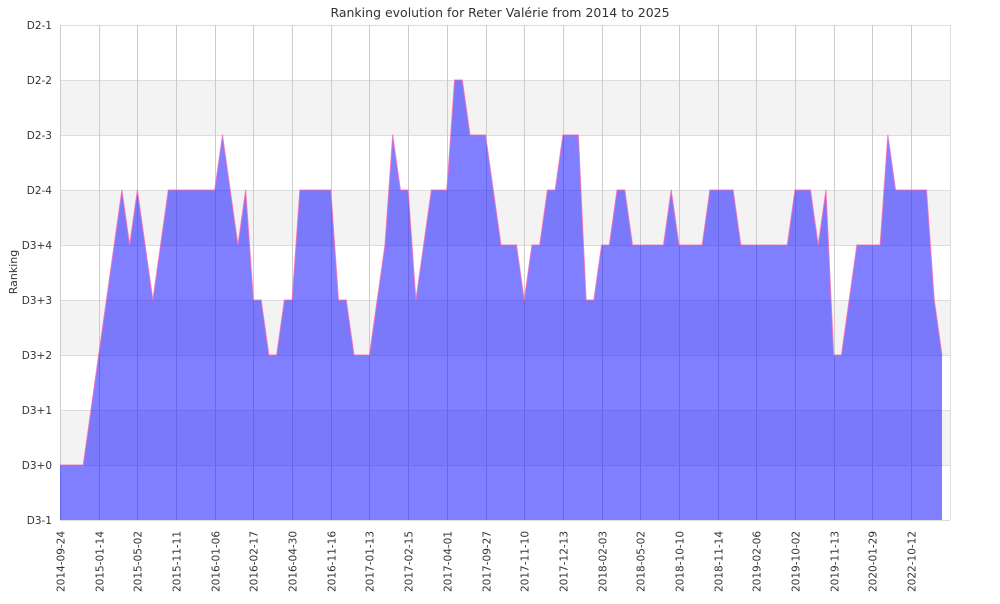  I want to click on x-tick-label: 2019-11-13, so click(836, 561).